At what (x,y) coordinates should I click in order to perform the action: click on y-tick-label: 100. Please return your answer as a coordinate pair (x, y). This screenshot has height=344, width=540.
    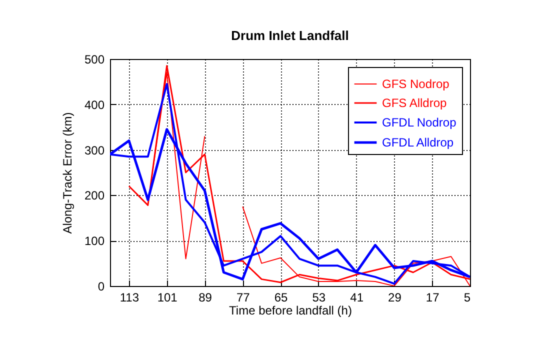
    Looking at the image, I should click on (94, 241).